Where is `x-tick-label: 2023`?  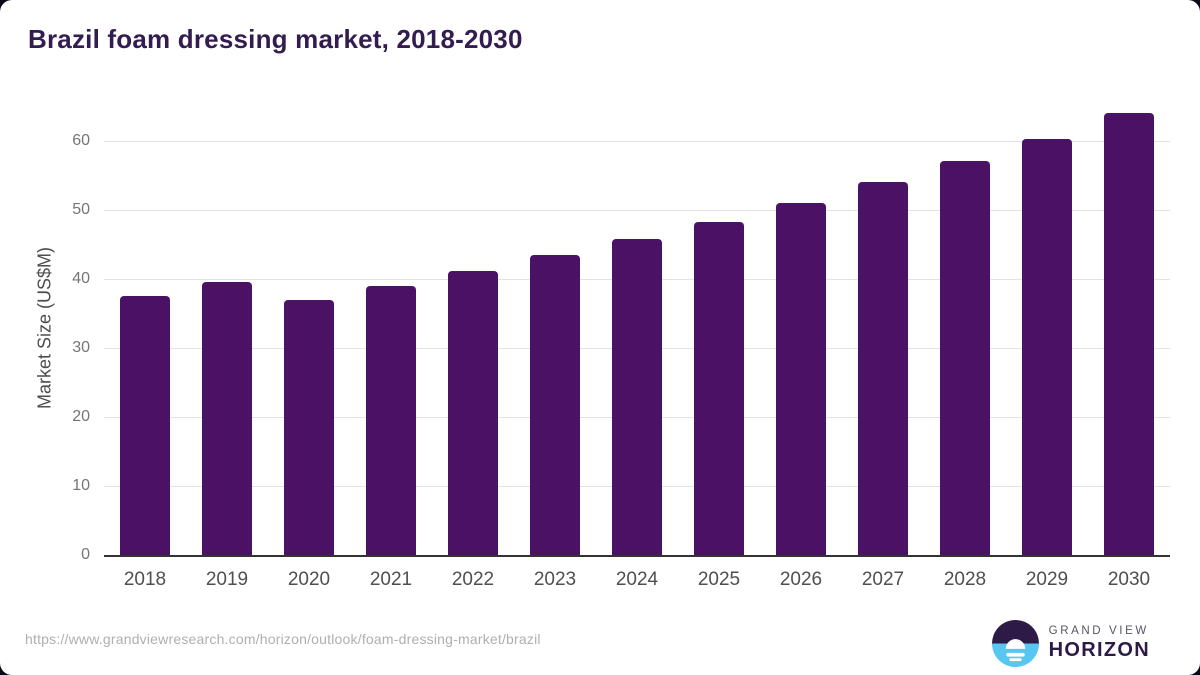 x-tick-label: 2023 is located at coordinates (555, 579).